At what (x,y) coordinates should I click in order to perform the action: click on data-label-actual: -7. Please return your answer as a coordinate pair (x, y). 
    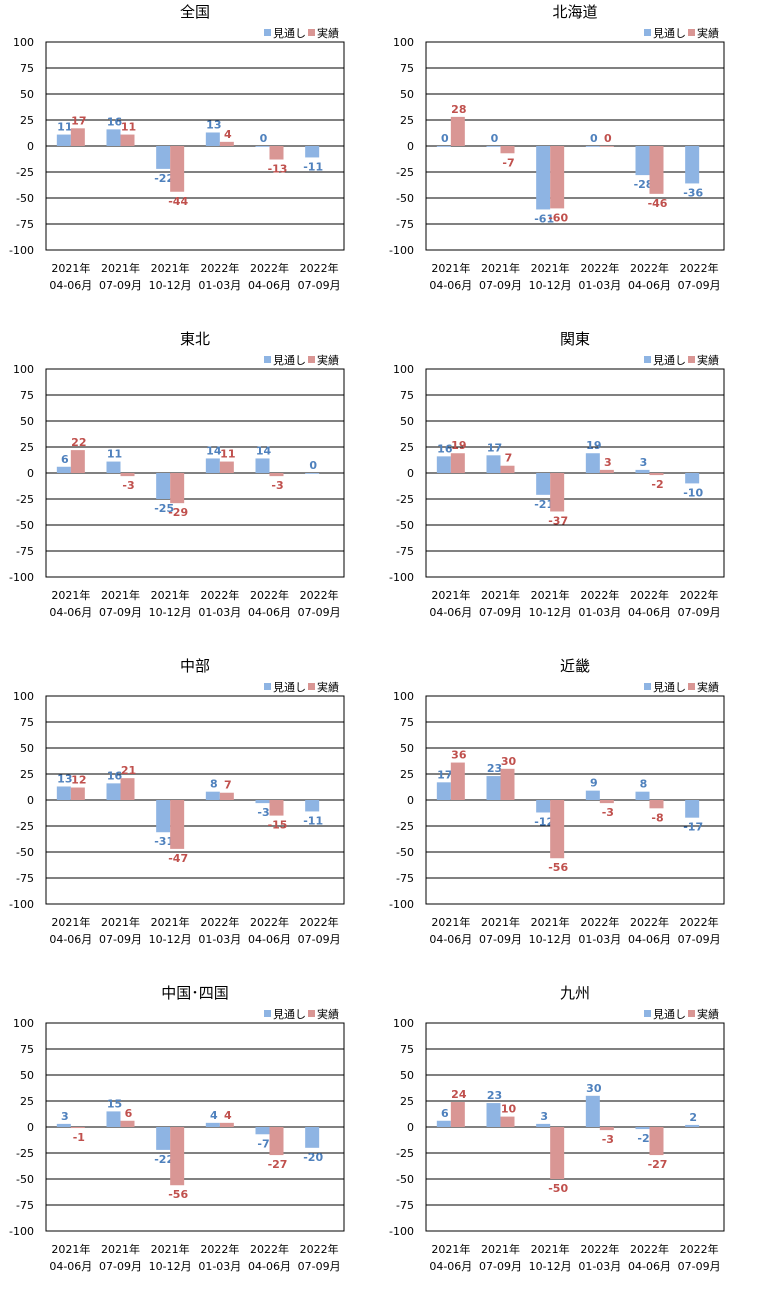
    Looking at the image, I should click on (508, 162).